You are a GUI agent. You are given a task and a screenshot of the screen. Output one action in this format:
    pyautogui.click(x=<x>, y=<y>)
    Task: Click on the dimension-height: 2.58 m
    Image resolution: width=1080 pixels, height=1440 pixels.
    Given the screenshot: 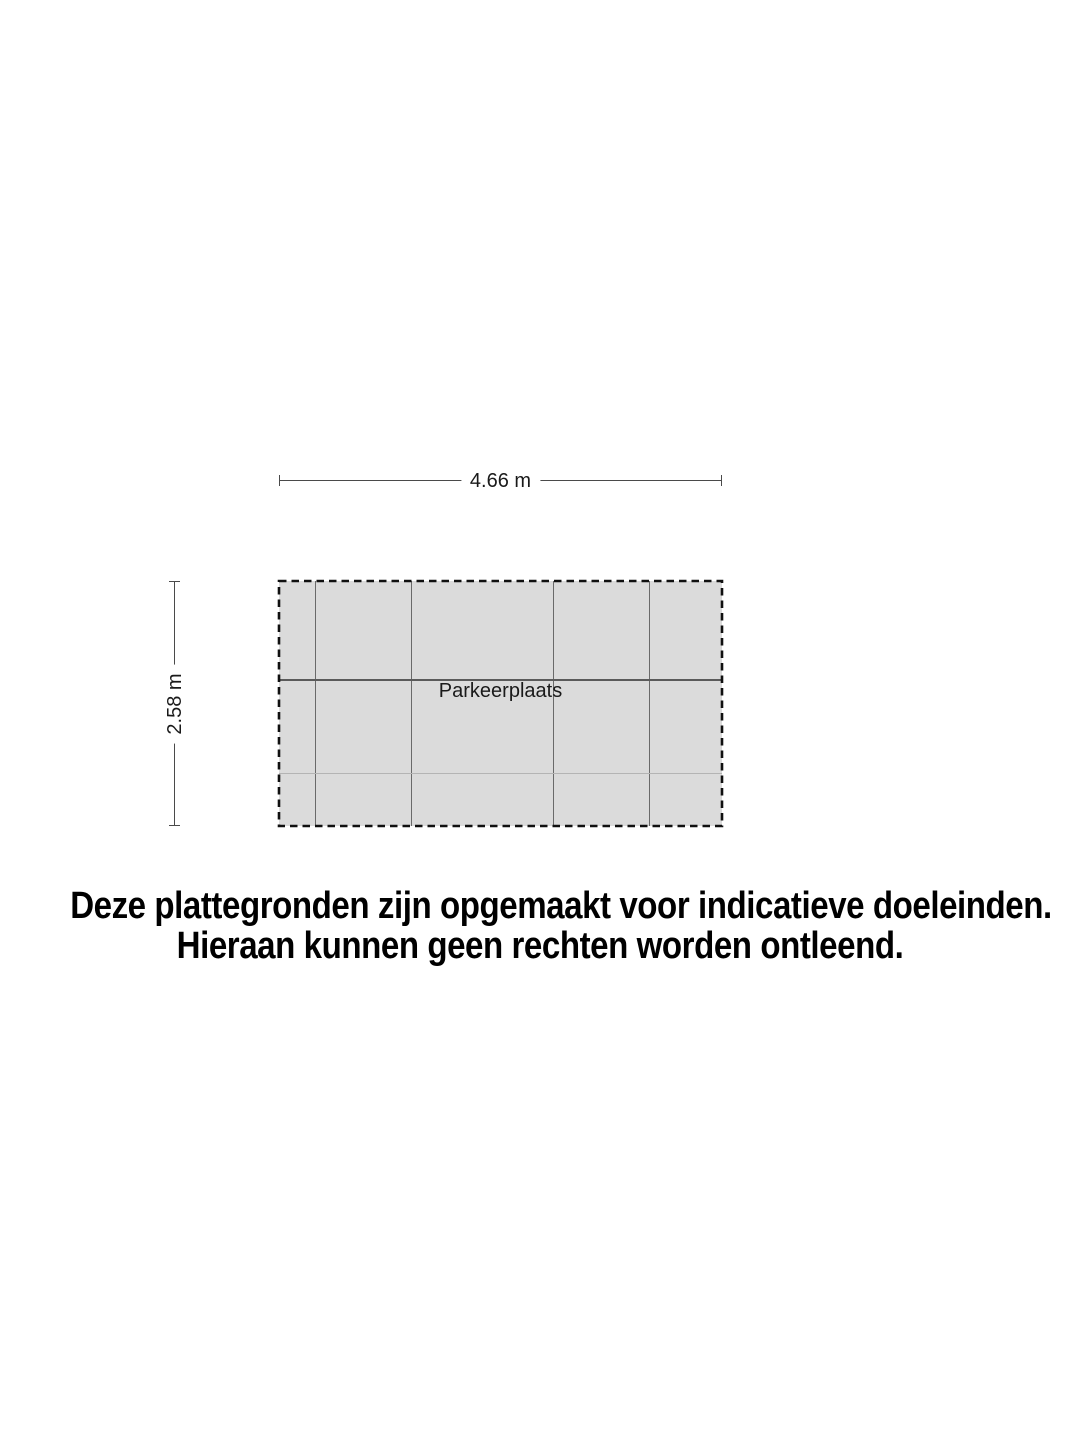 What is the action you would take?
    pyautogui.click(x=175, y=703)
    